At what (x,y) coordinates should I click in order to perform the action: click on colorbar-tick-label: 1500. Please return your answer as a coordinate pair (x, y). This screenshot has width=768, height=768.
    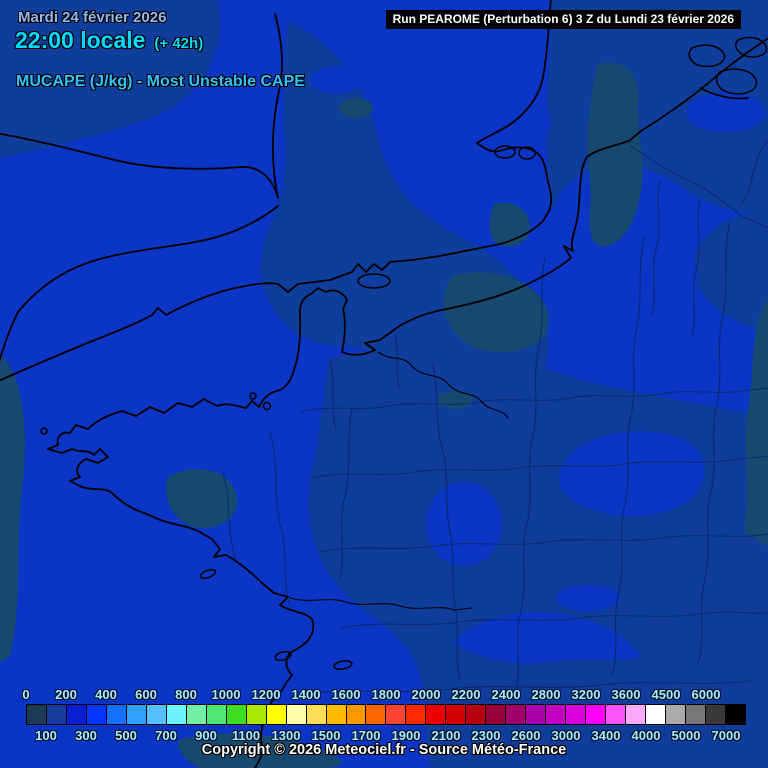
    Looking at the image, I should click on (326, 735).